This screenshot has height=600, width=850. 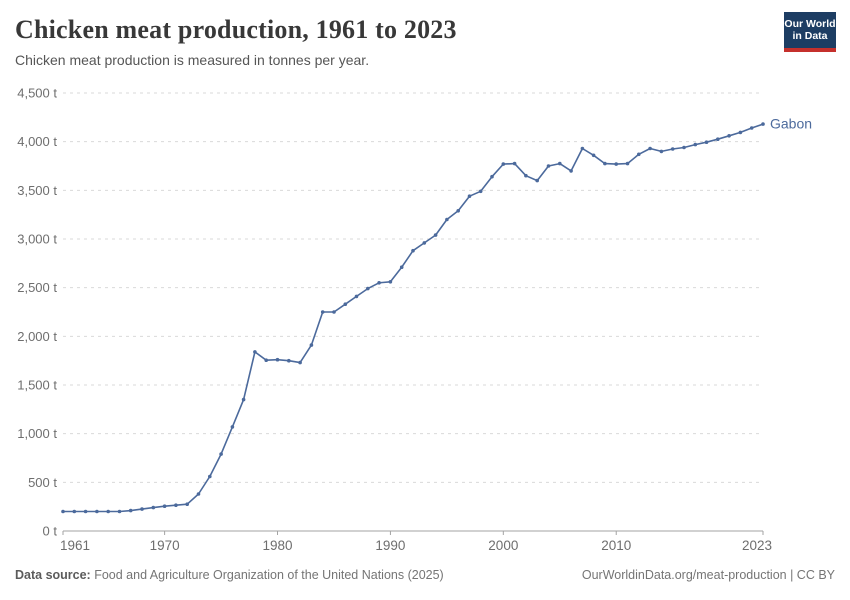 I want to click on y-tick-label: 500 t, so click(x=42, y=482).